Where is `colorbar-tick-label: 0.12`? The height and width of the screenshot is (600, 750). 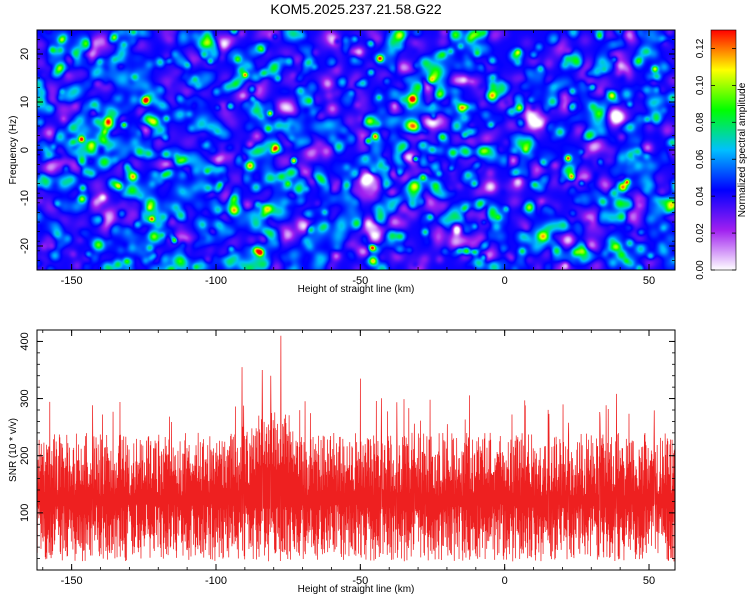 colorbar-tick-label: 0.12 is located at coordinates (700, 48).